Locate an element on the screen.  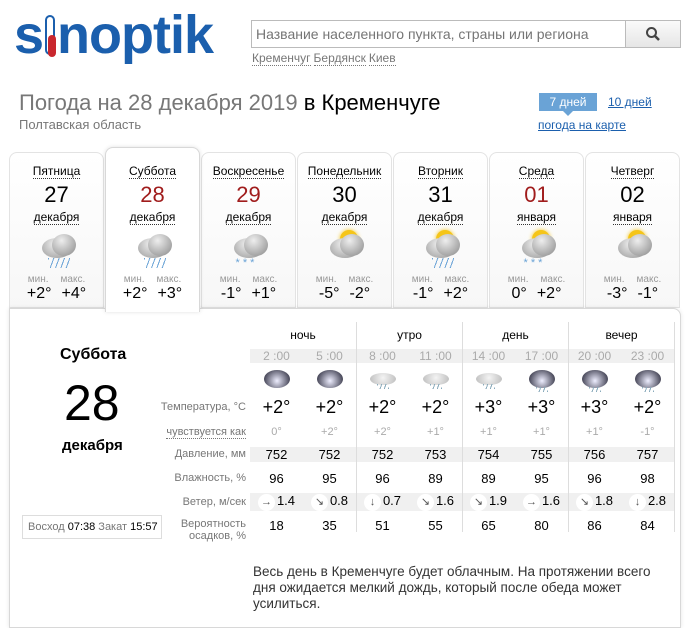
day-tab: Пятница 27 декабря мин. макс. +2° +4° is located at coordinates (56, 230).